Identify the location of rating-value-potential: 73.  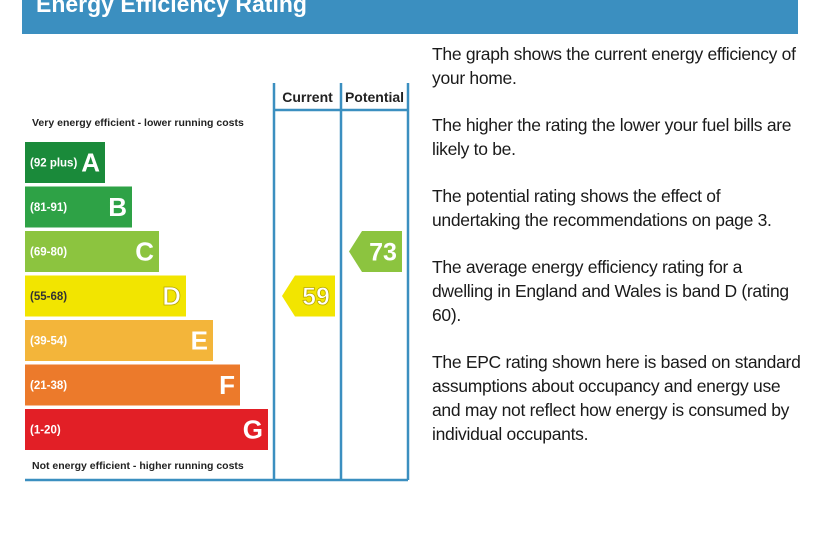
(383, 253).